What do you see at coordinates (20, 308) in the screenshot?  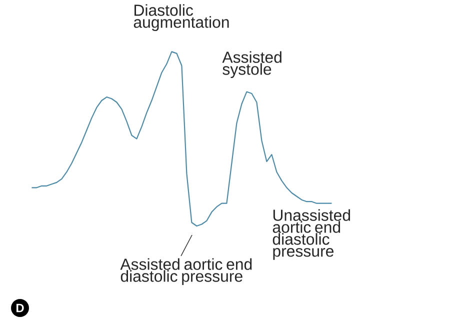 I see `text: D` at bounding box center [20, 308].